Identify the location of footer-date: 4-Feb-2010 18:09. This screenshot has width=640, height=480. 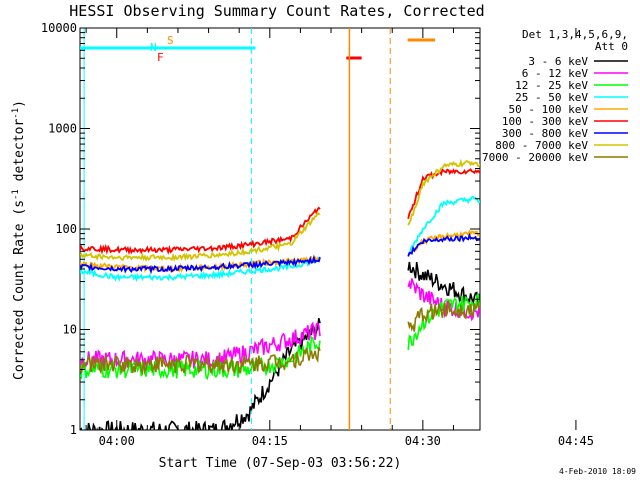
(597, 471).